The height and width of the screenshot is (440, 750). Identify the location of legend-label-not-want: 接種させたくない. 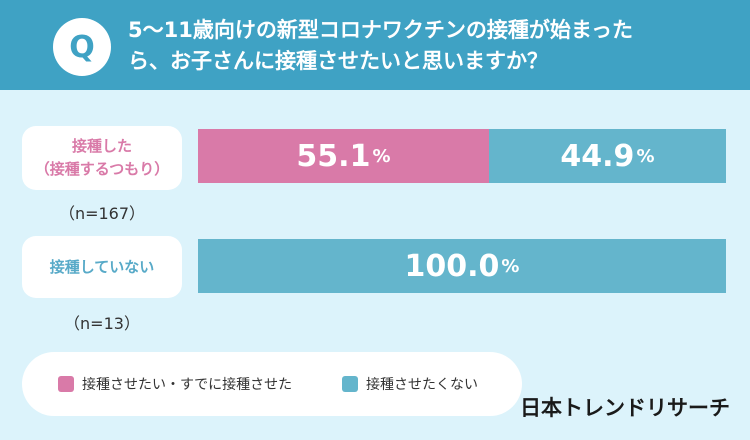
(422, 385).